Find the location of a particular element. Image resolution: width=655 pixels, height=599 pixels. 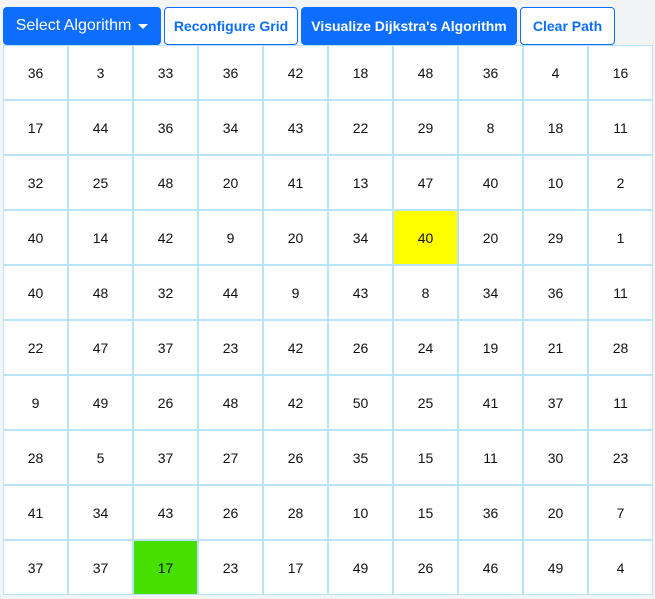

reconfigure-grid-button: Reconfigure Grid is located at coordinates (231, 26).